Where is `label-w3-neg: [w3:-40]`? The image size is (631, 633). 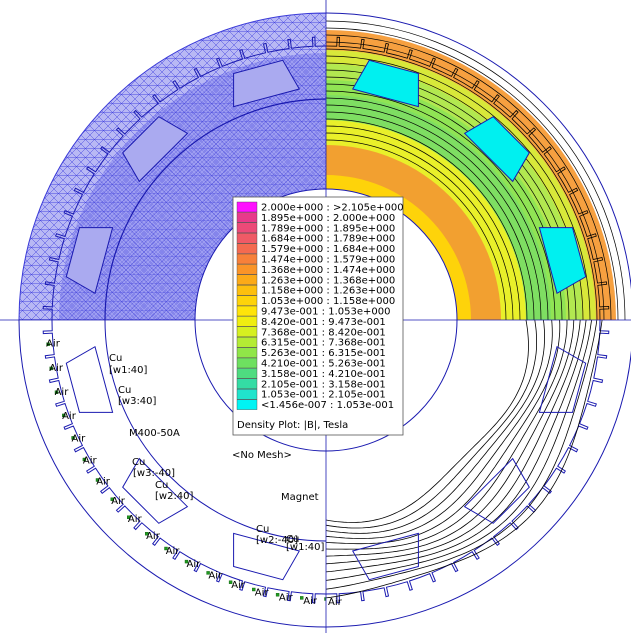 label-w3-neg: [w3:-40] is located at coordinates (154, 473).